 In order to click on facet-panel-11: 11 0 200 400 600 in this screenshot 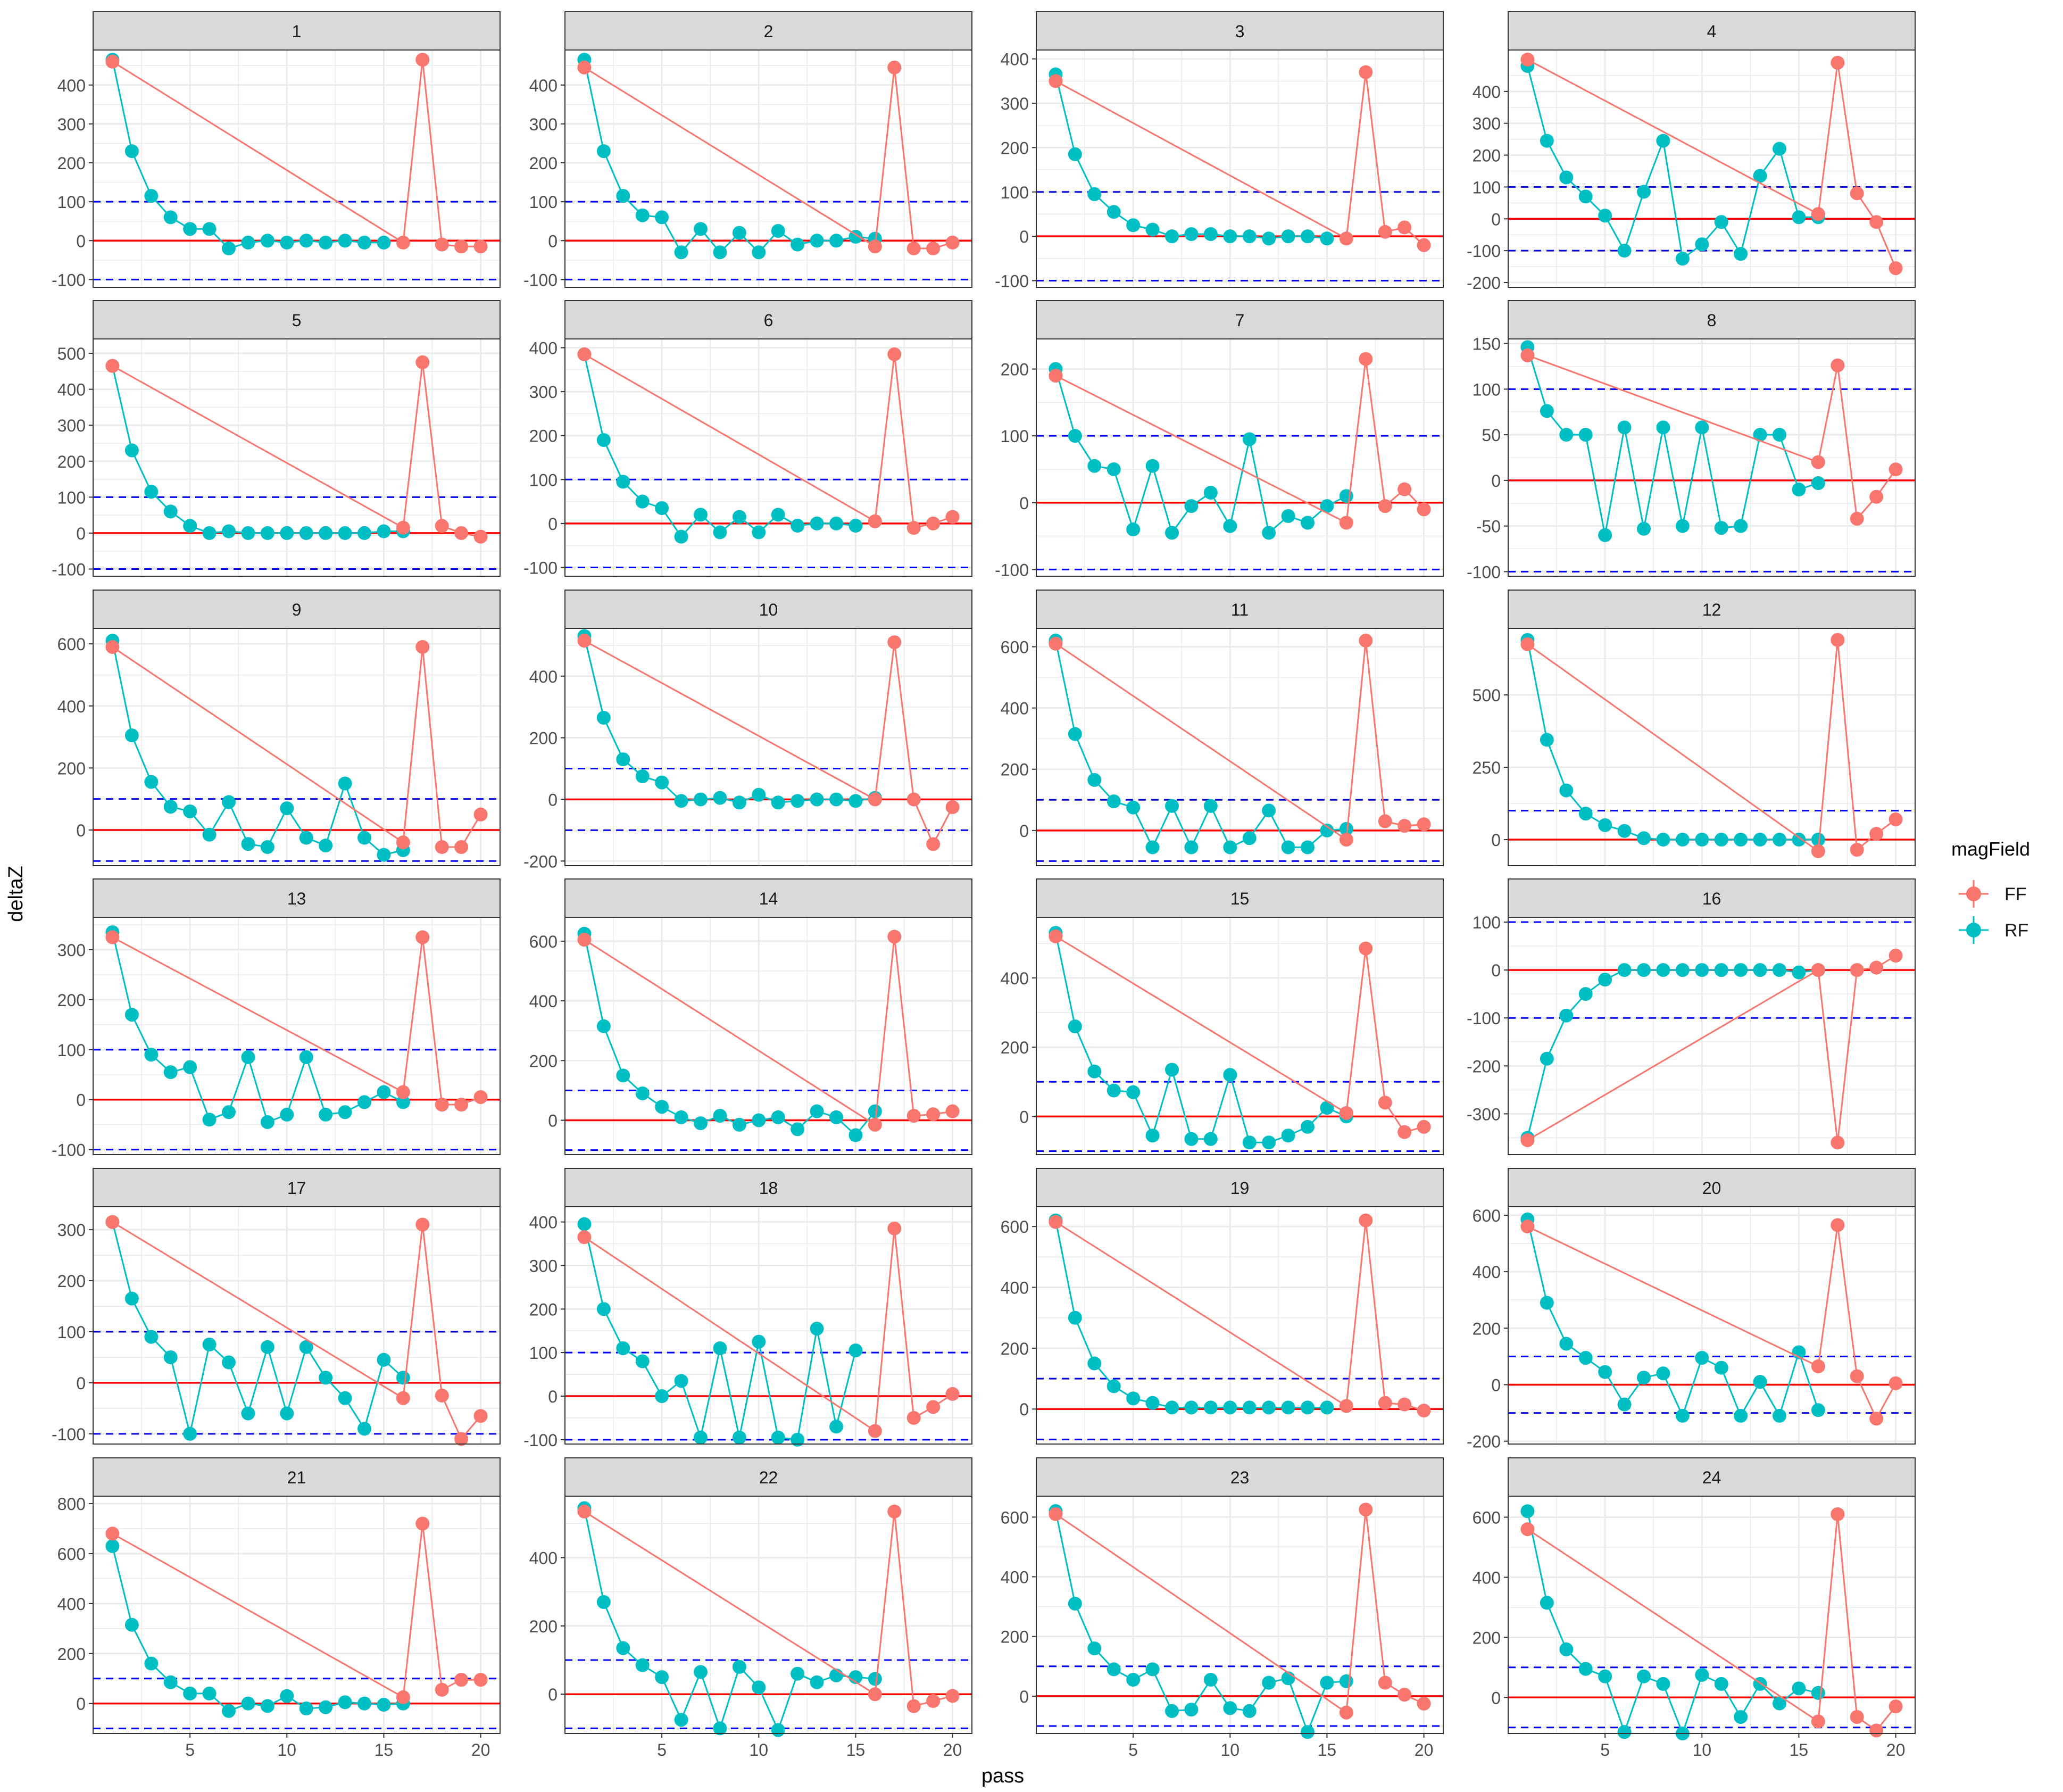, I will do `click(1222, 728)`.